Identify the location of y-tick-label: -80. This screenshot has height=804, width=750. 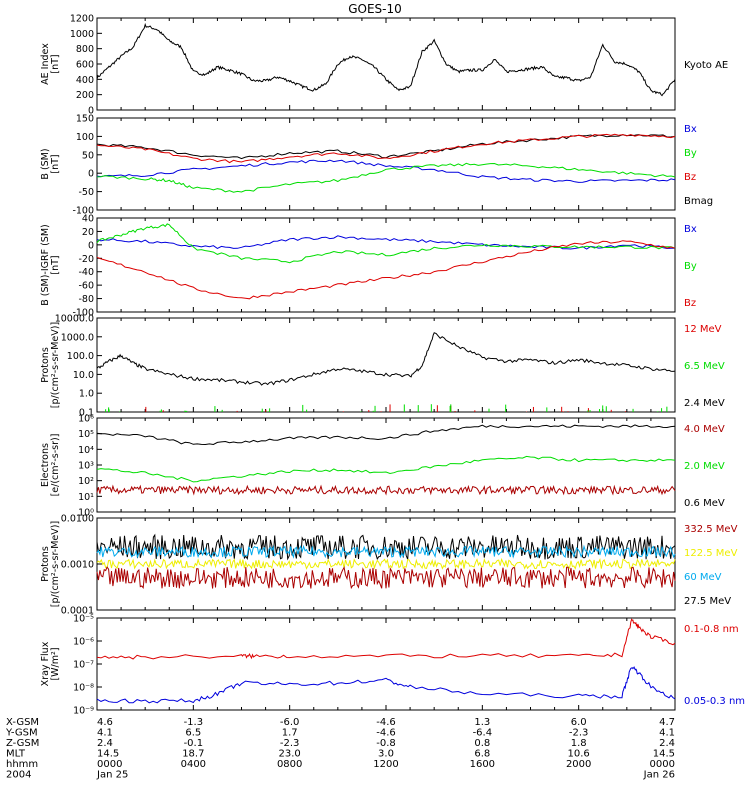
(86, 299).